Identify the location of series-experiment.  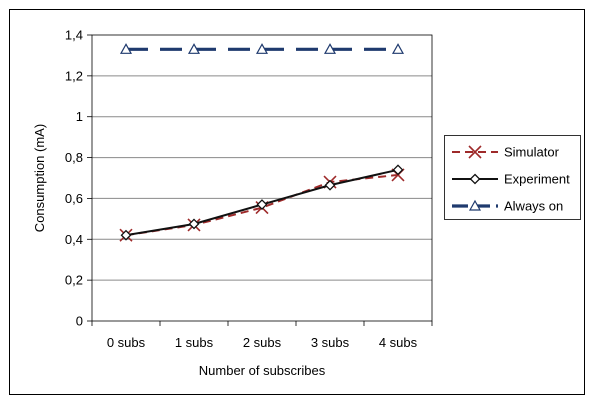
(262, 202).